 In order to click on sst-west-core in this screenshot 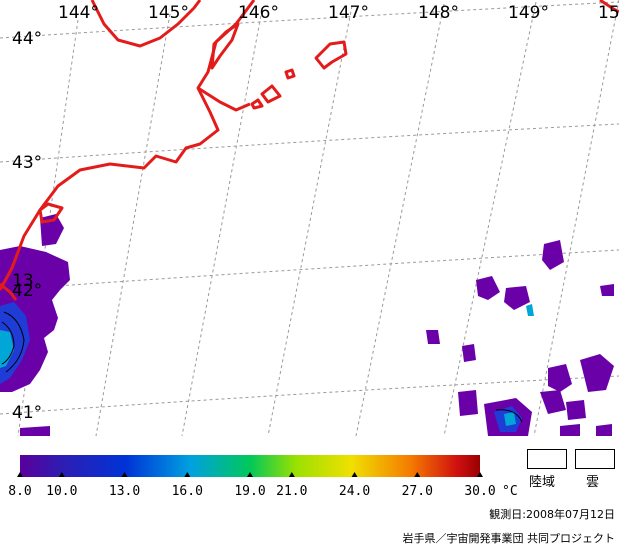, I will do `click(7, 349)`.